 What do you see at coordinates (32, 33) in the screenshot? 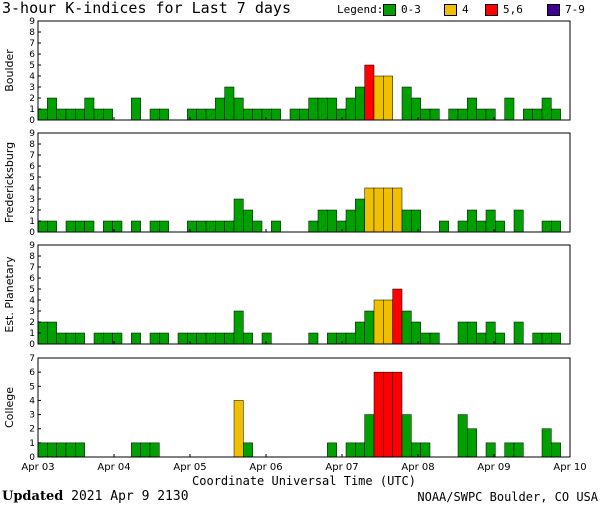
I see `y-tick-label: 8` at bounding box center [32, 33].